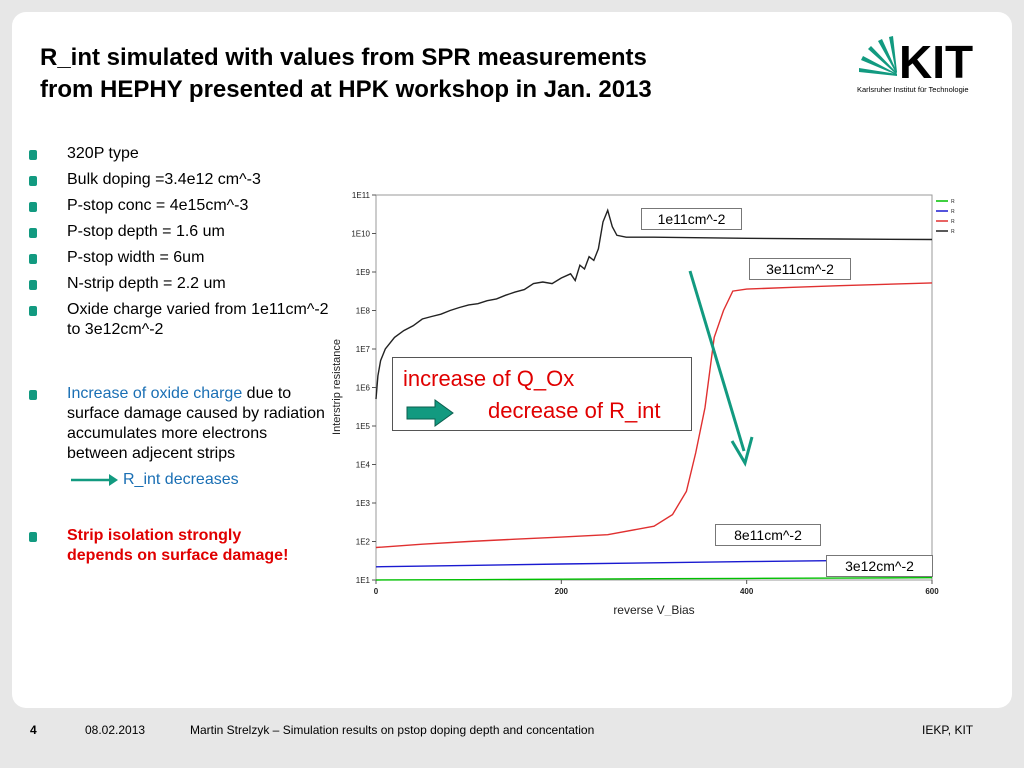 This screenshot has height=768, width=1024. I want to click on bullet-text: P-stop conc = 4e15cm^-3, so click(158, 205).